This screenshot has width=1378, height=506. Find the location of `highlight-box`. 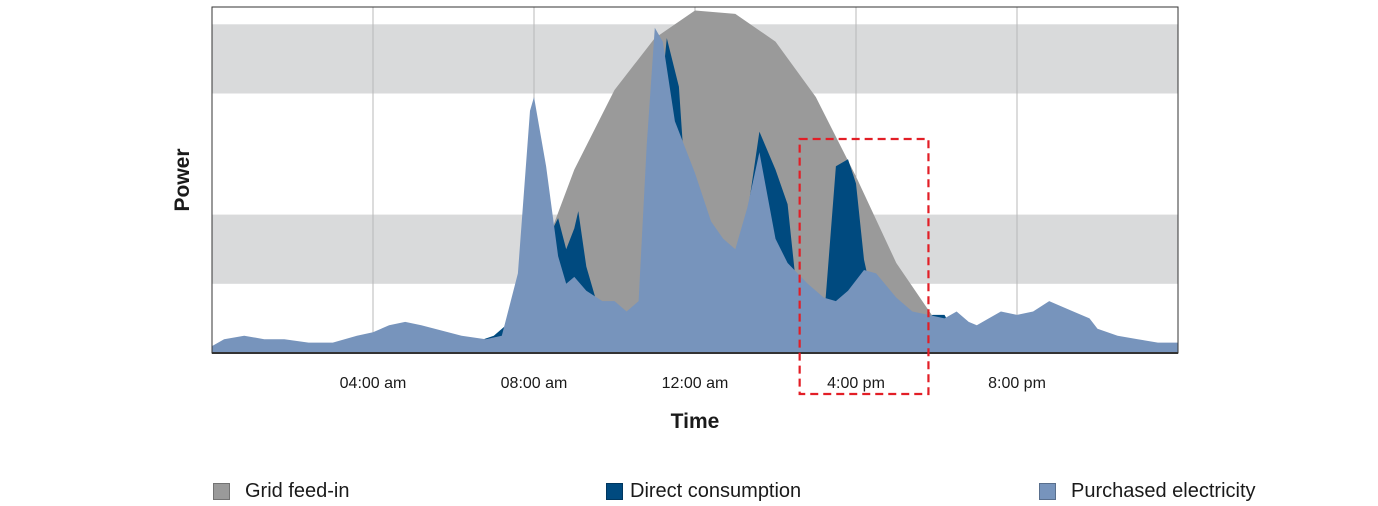

highlight-box is located at coordinates (864, 266).